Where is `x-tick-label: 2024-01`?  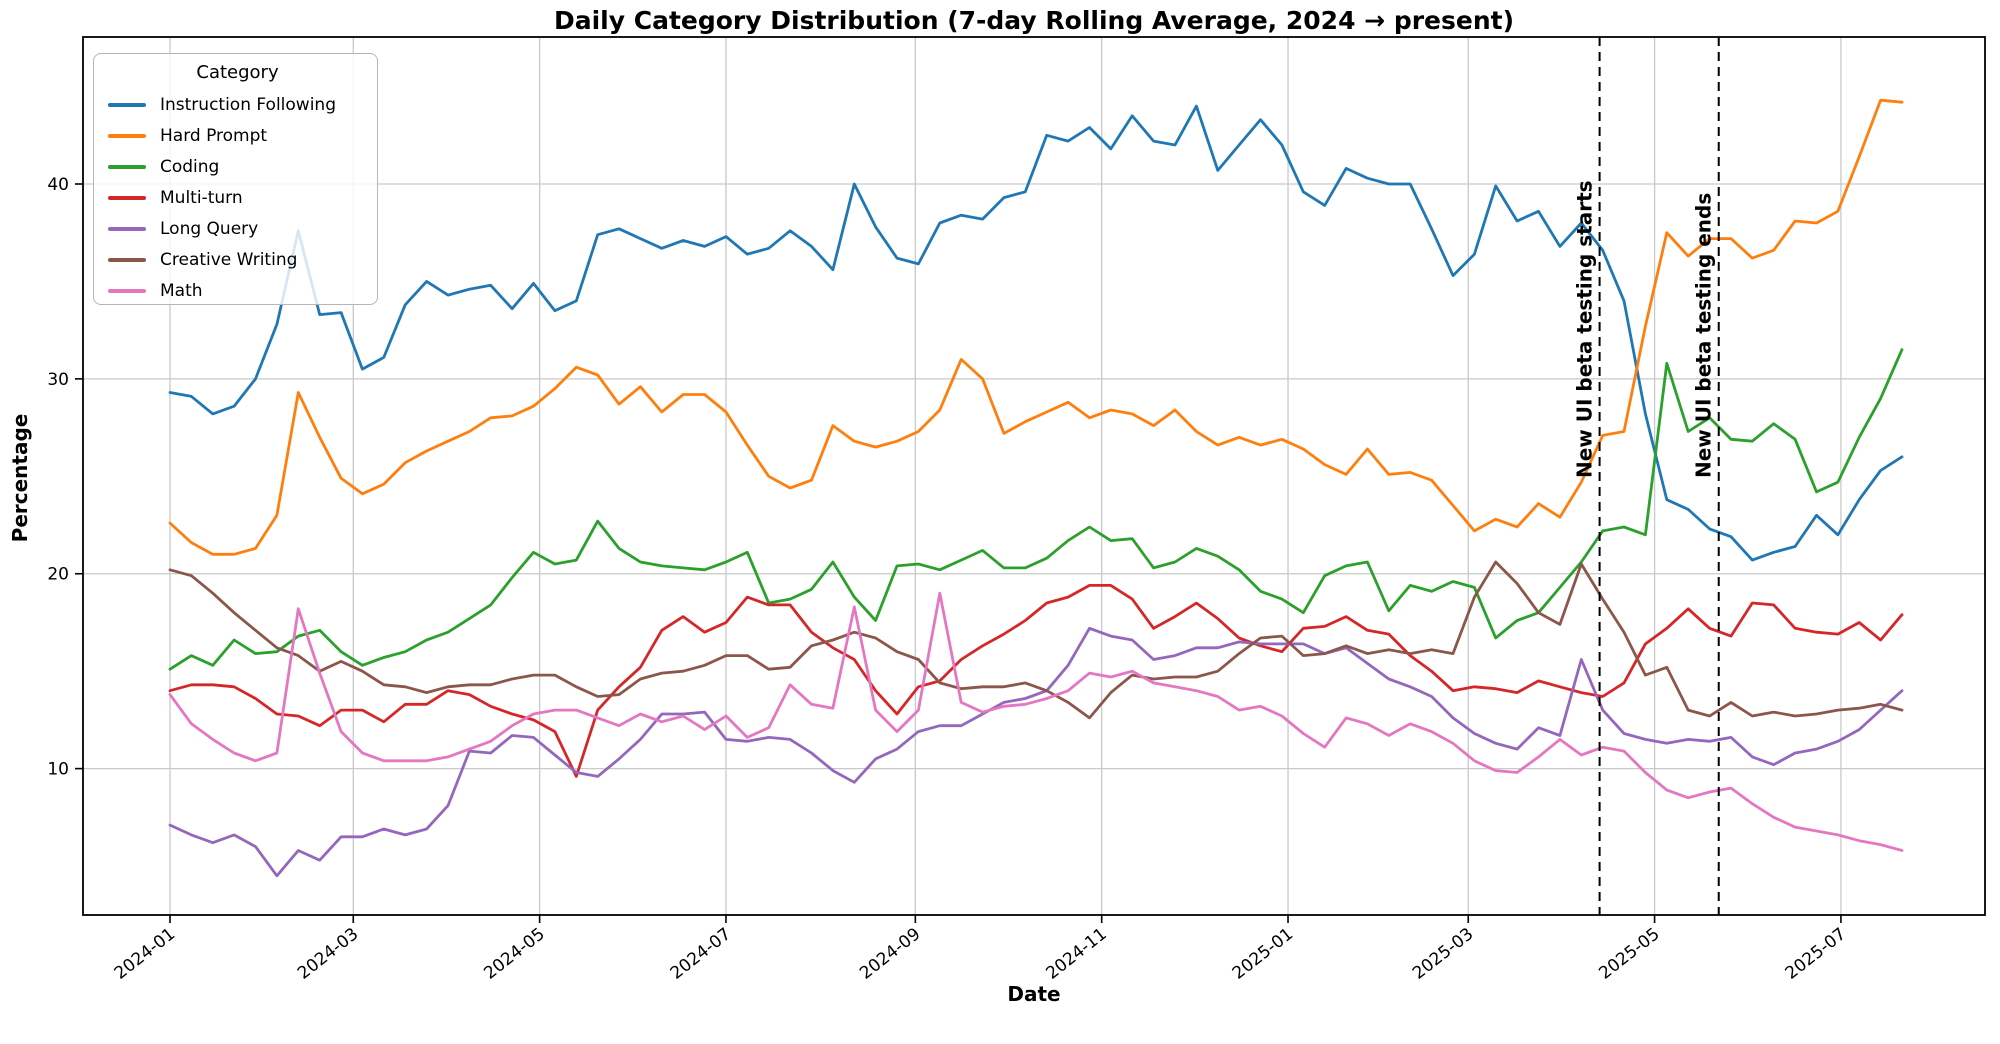 x-tick-label: 2024-01 is located at coordinates (145, 953).